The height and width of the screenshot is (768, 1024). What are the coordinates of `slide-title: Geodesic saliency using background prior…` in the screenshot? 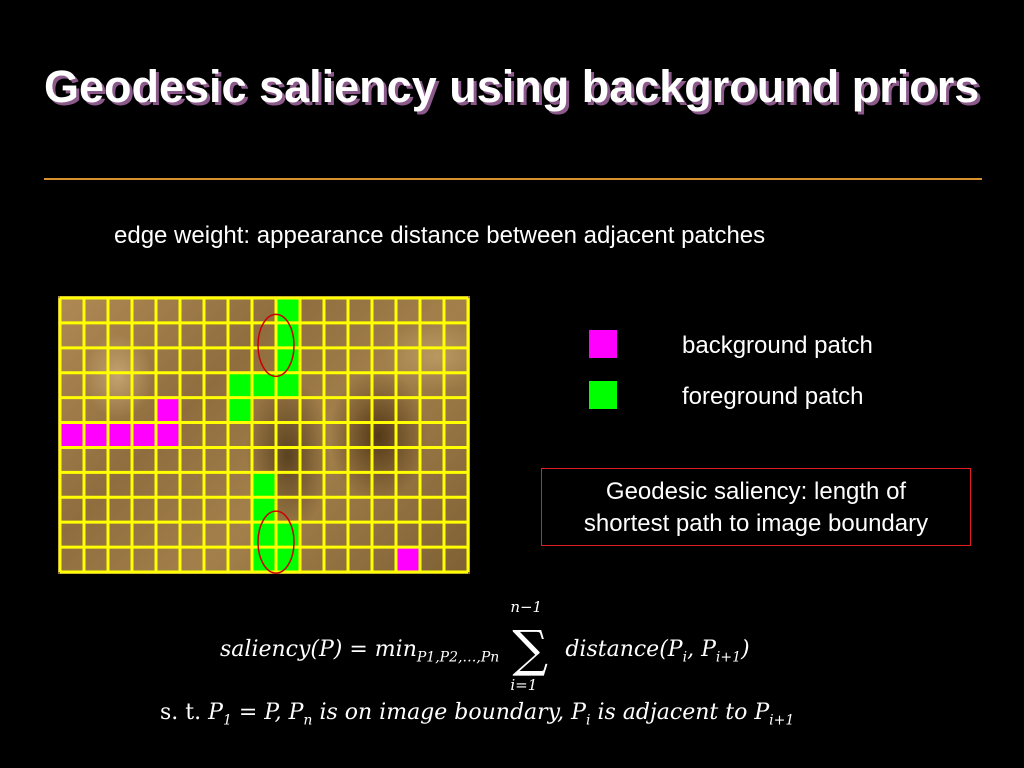 It's located at (512, 86).